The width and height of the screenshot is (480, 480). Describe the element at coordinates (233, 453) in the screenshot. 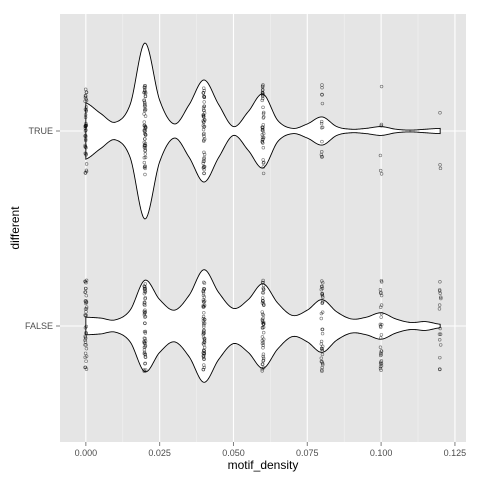

I see `x-tick-label: 0.050` at that location.